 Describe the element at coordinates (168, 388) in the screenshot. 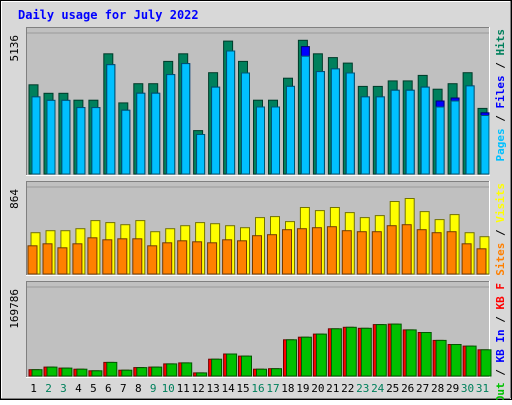

I see `x-tick-label-day-10: 10` at that location.